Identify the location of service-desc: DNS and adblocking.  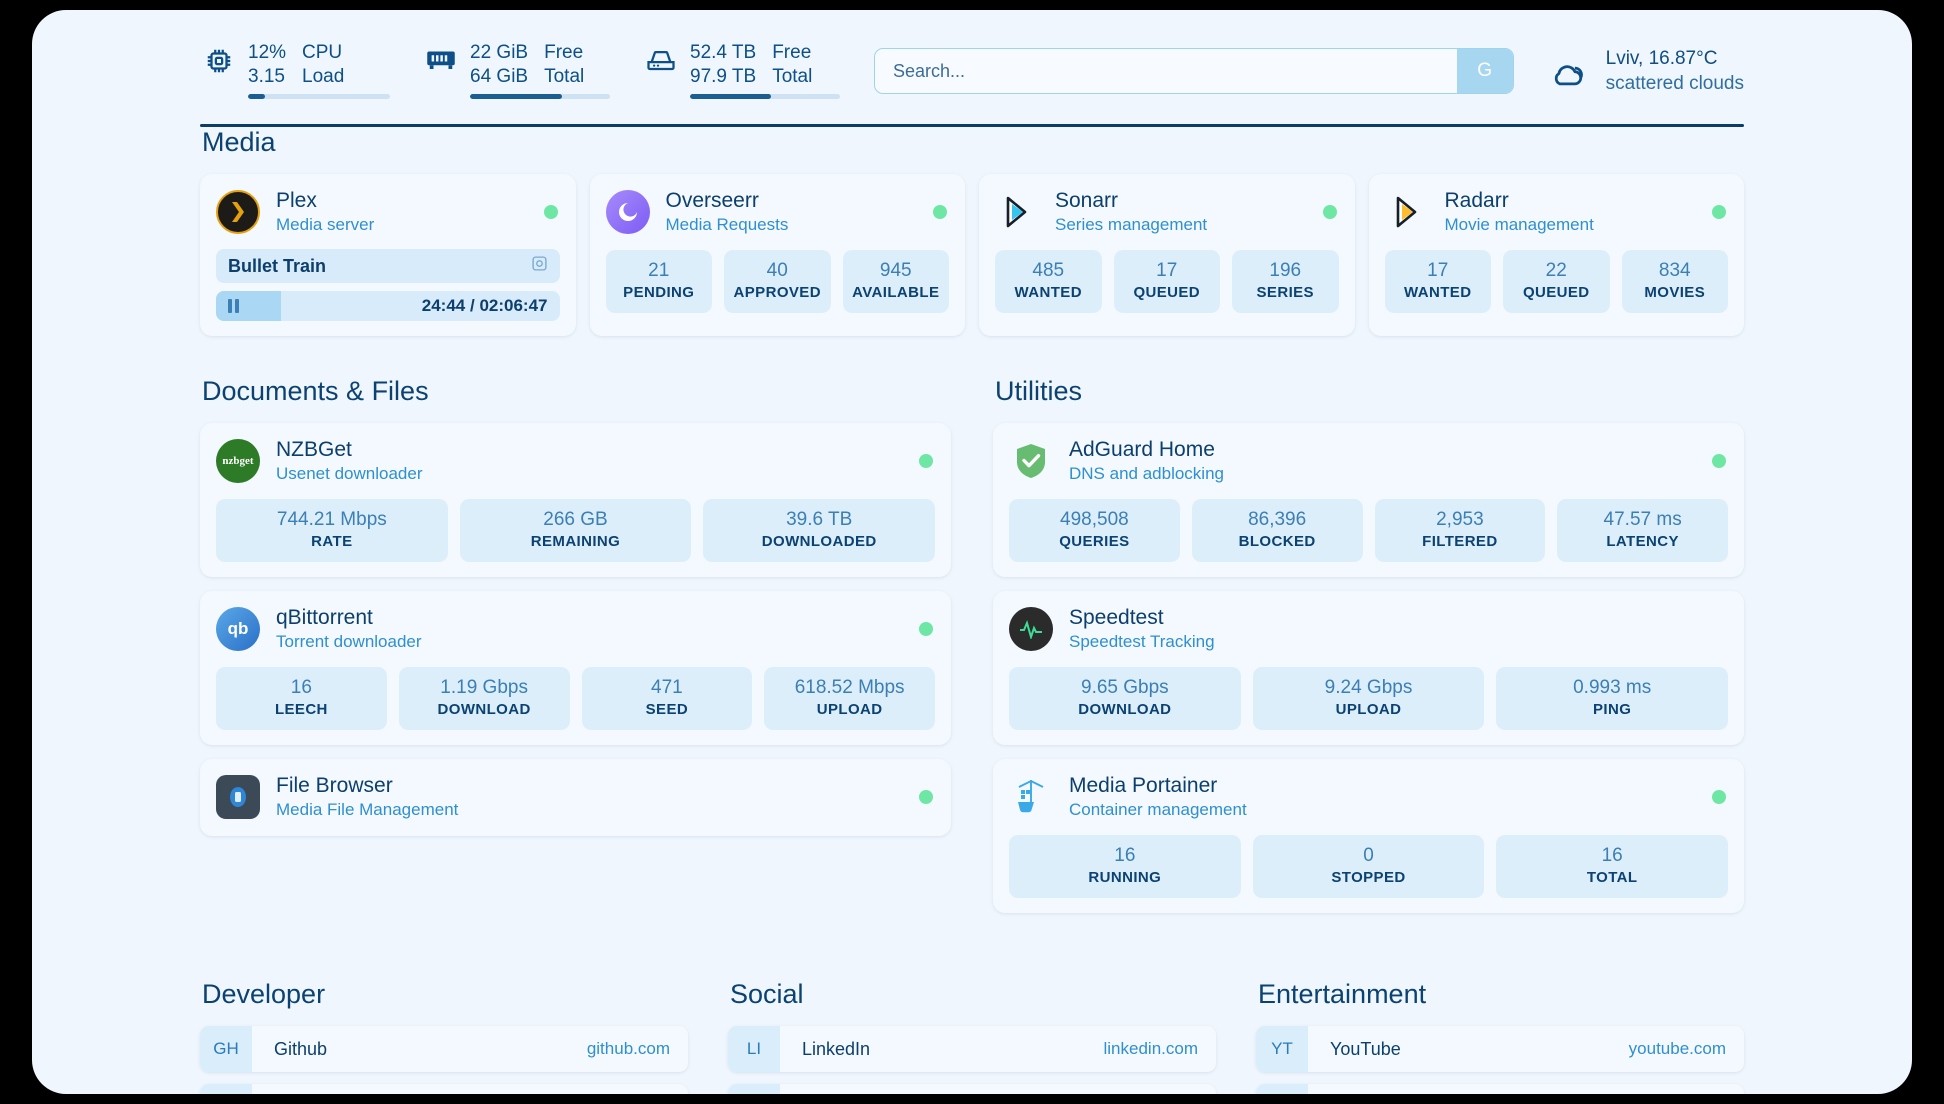
(1146, 473).